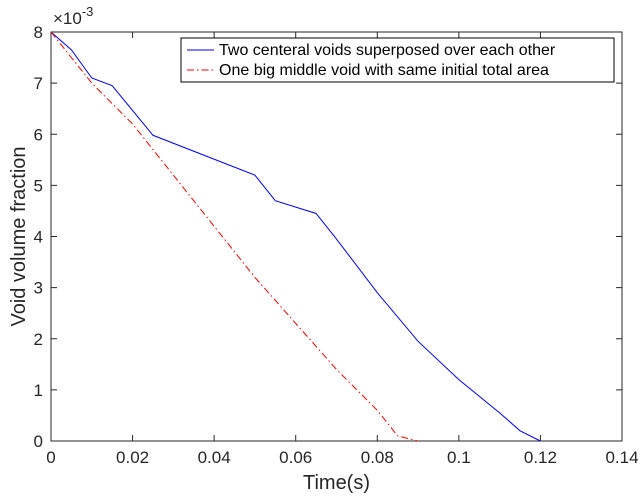 The height and width of the screenshot is (500, 644). I want to click on y-tick-label: 5, so click(38, 185).